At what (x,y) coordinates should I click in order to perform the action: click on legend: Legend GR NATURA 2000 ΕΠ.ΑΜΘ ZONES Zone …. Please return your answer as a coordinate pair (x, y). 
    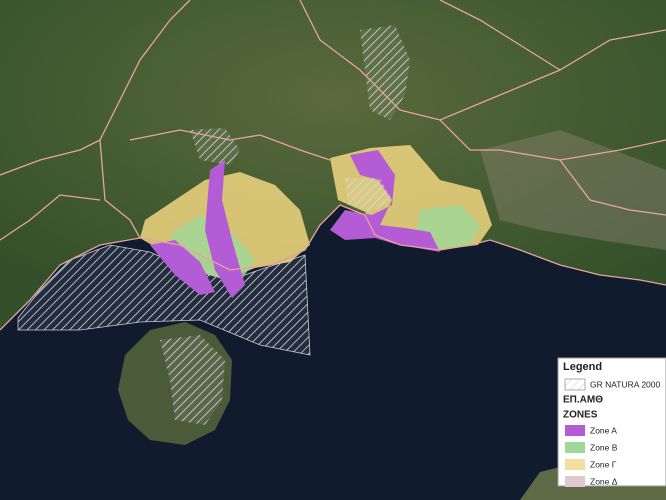
    Looking at the image, I should click on (611, 422).